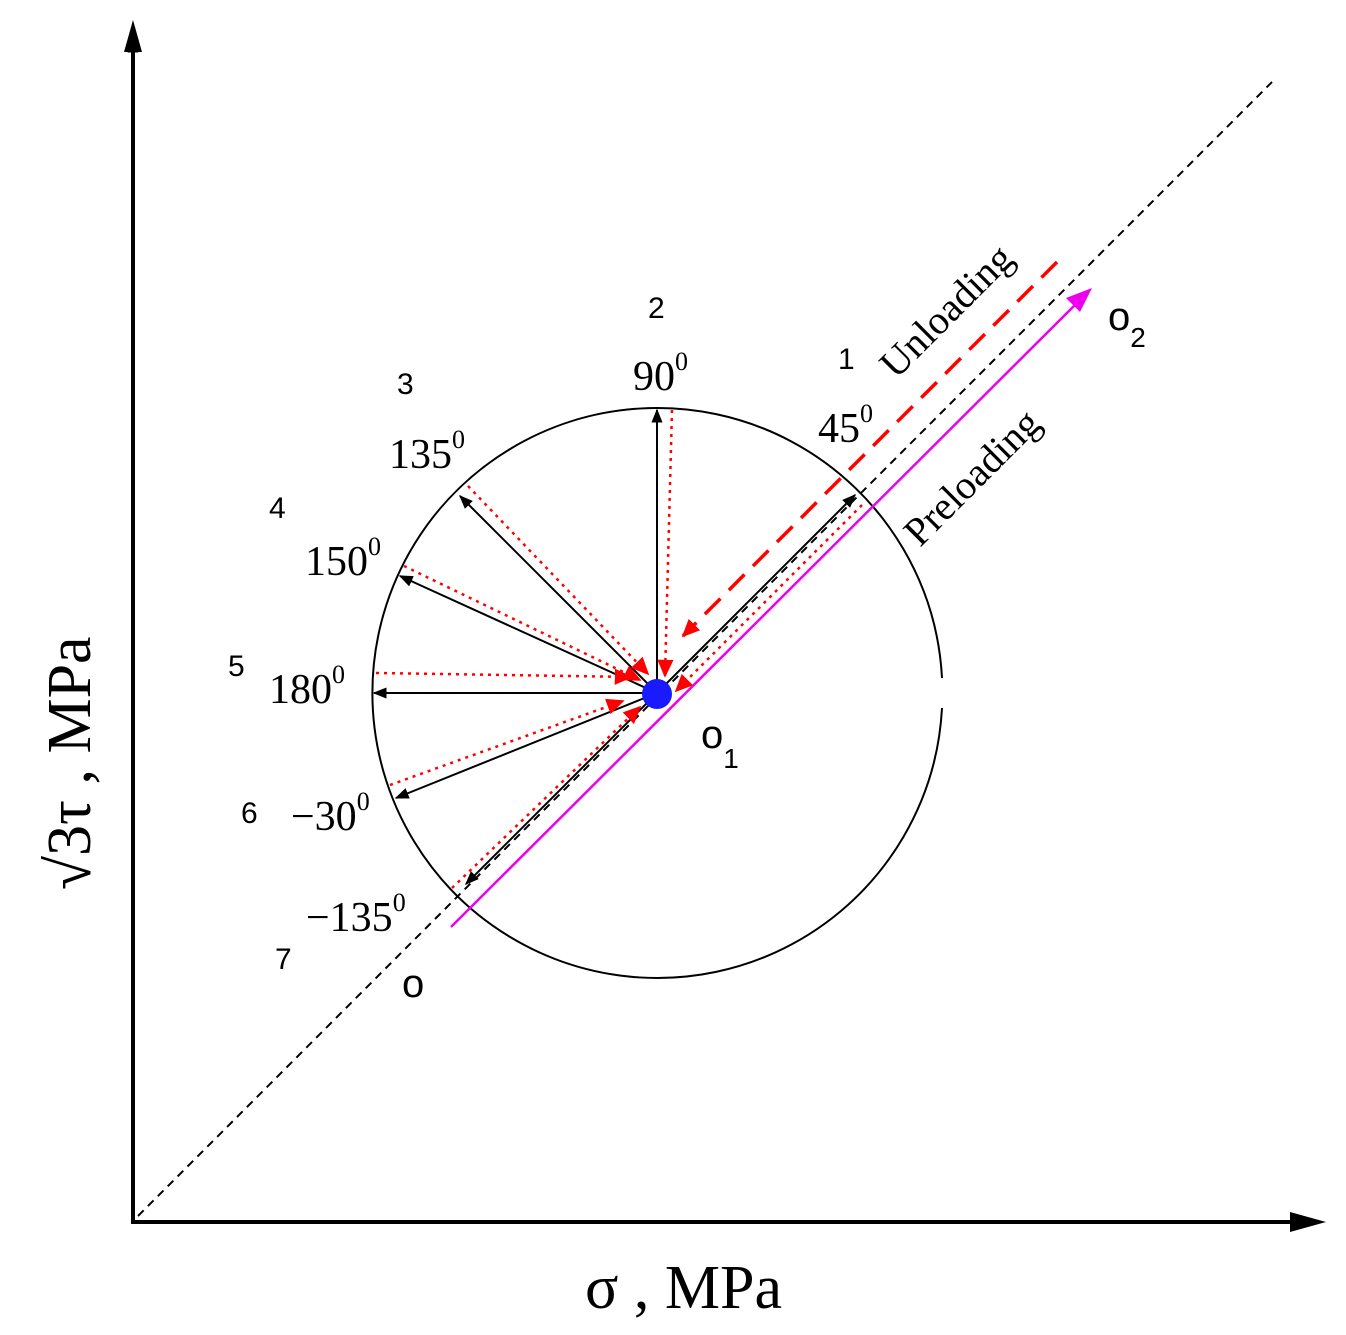  Describe the element at coordinates (338, 674) in the screenshot. I see `angle-label-180-sup: 0` at that location.